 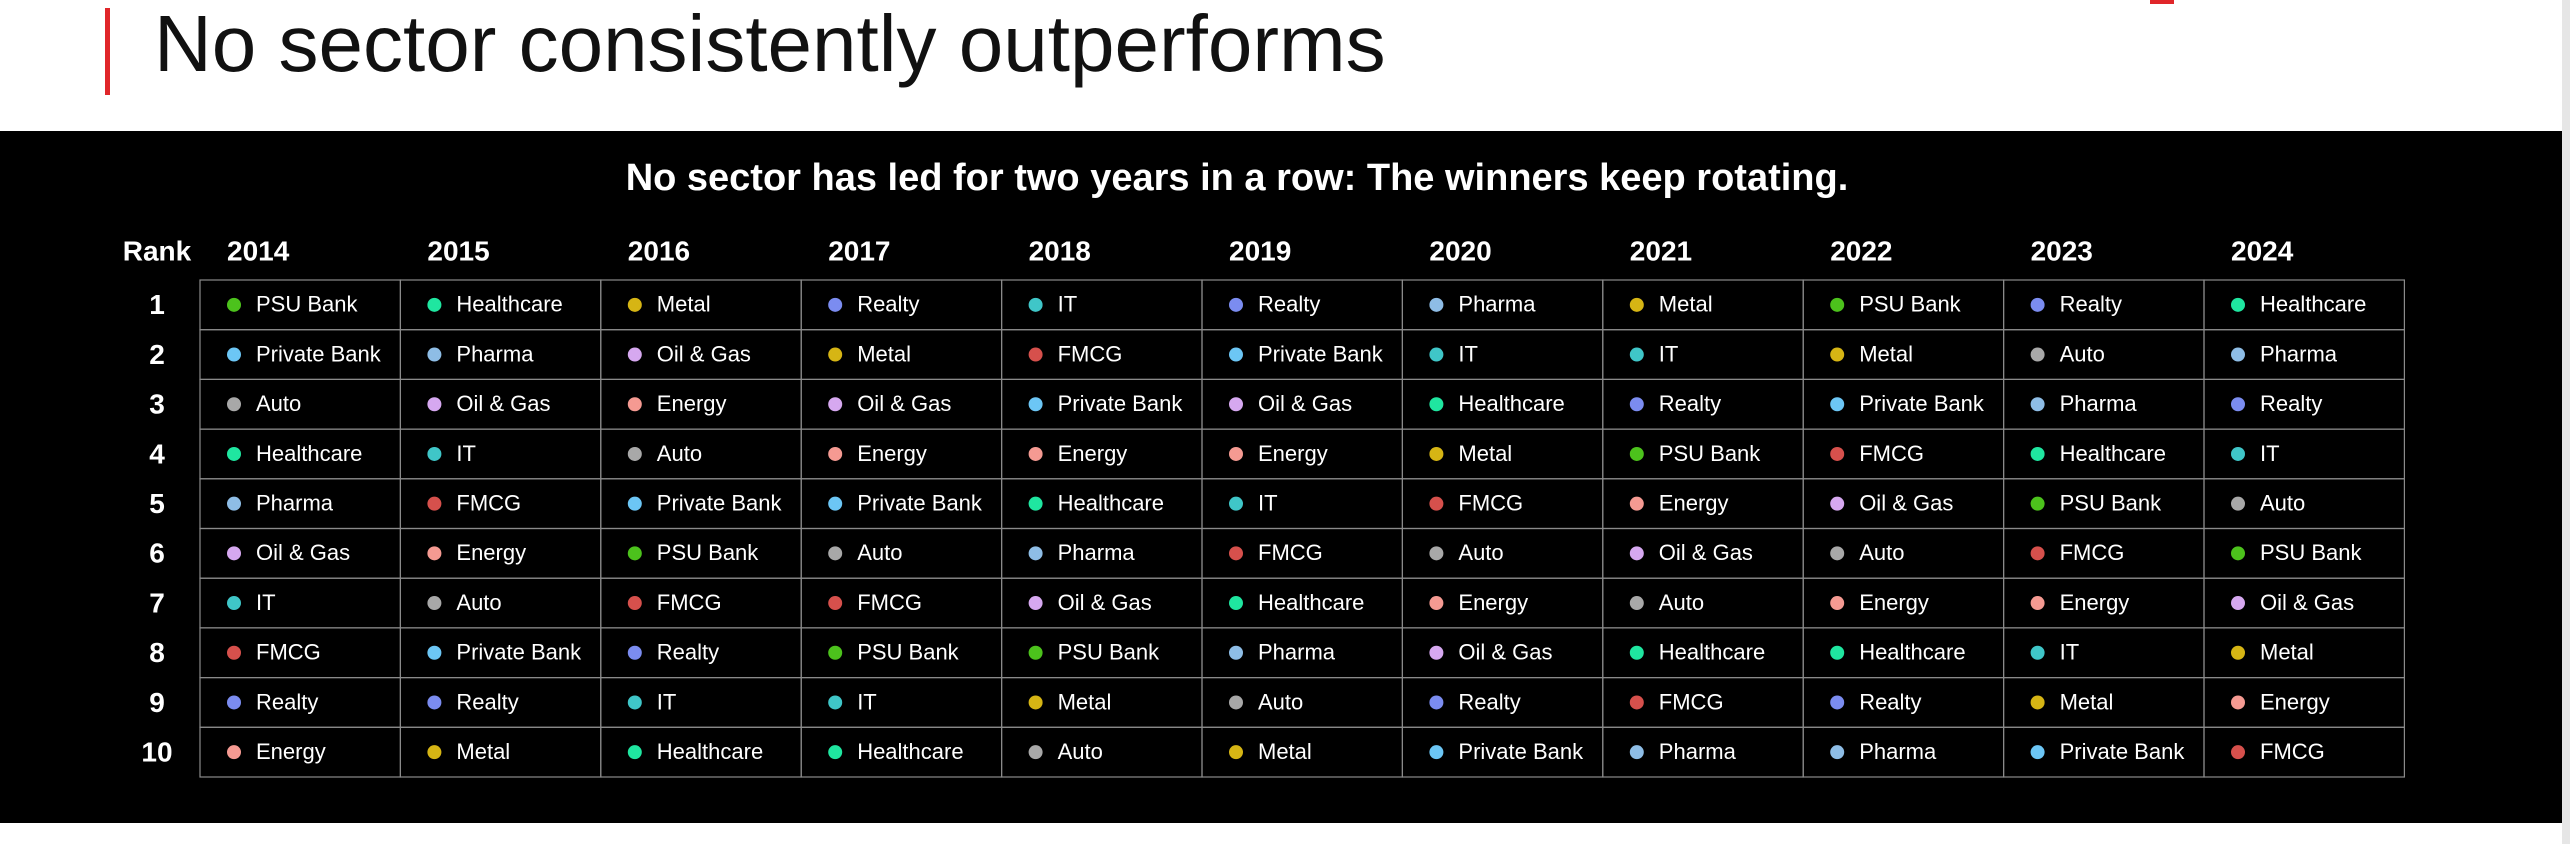 I want to click on year-header: 2015, so click(x=458, y=250).